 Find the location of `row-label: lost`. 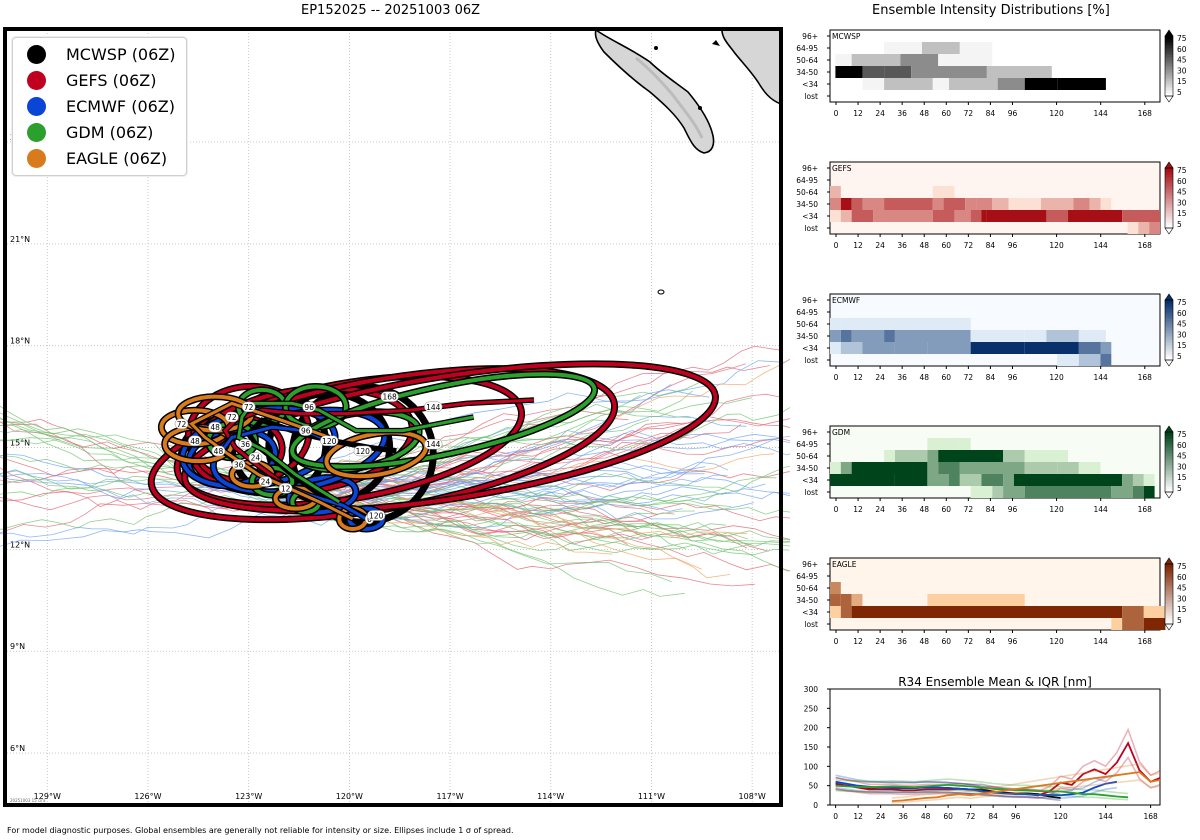

row-label: lost is located at coordinates (811, 492).